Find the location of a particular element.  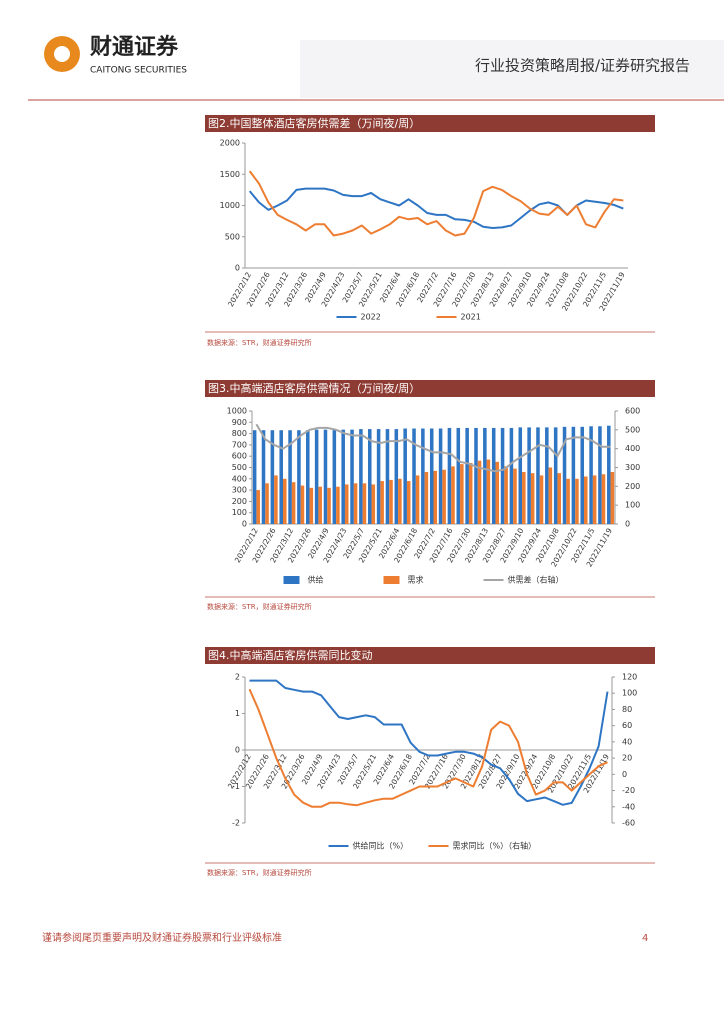

y-tick-label: -2 is located at coordinates (236, 823).